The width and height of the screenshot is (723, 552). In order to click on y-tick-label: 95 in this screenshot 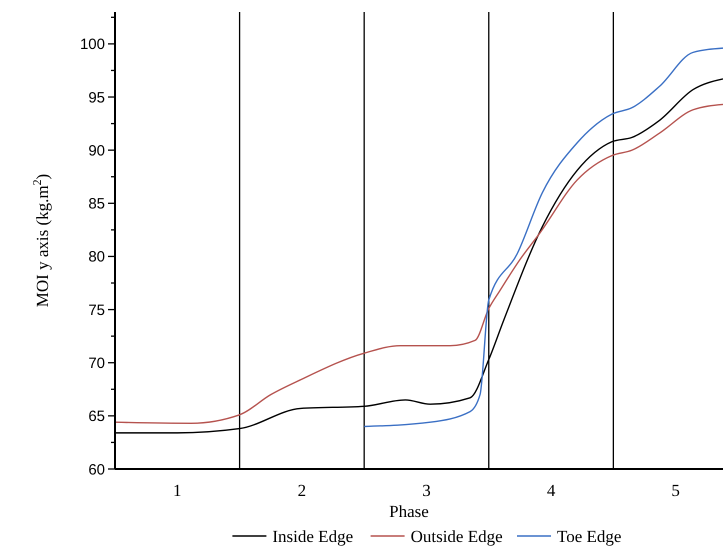, I will do `click(96, 97)`.